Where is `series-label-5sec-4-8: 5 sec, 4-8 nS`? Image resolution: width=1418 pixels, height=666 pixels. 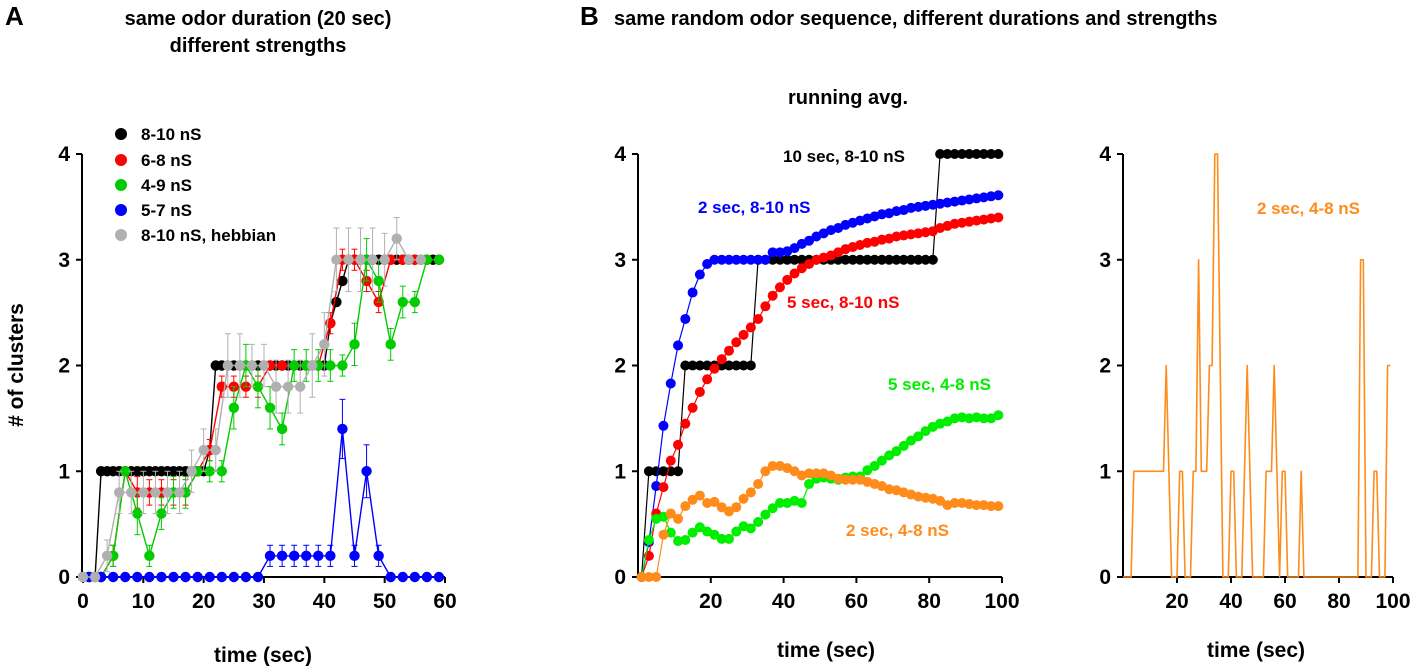
series-label-5sec-4-8: 5 sec, 4-8 nS is located at coordinates (939, 384).